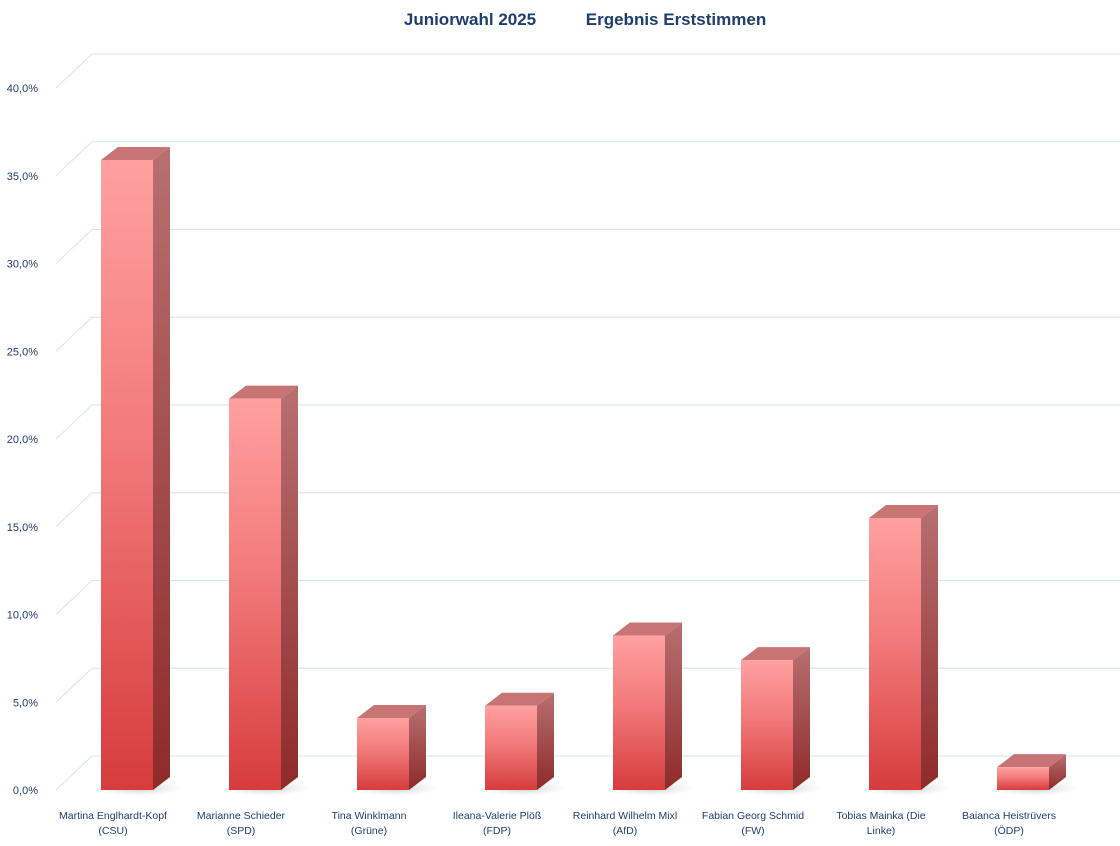  What do you see at coordinates (25, 703) in the screenshot?
I see `y-tick-label: 5,0%` at bounding box center [25, 703].